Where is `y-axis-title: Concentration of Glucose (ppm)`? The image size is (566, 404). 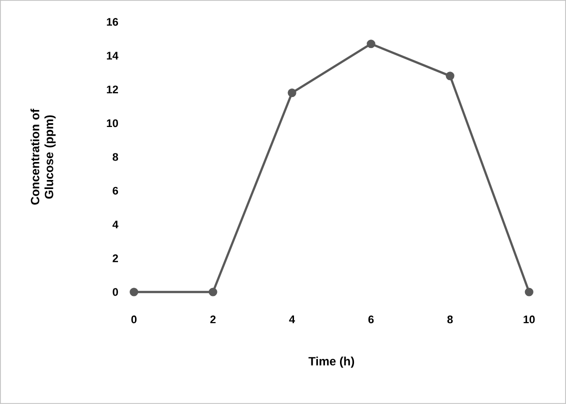
y-axis-title: Concentration of Glucose (ppm) is located at coordinates (43, 156).